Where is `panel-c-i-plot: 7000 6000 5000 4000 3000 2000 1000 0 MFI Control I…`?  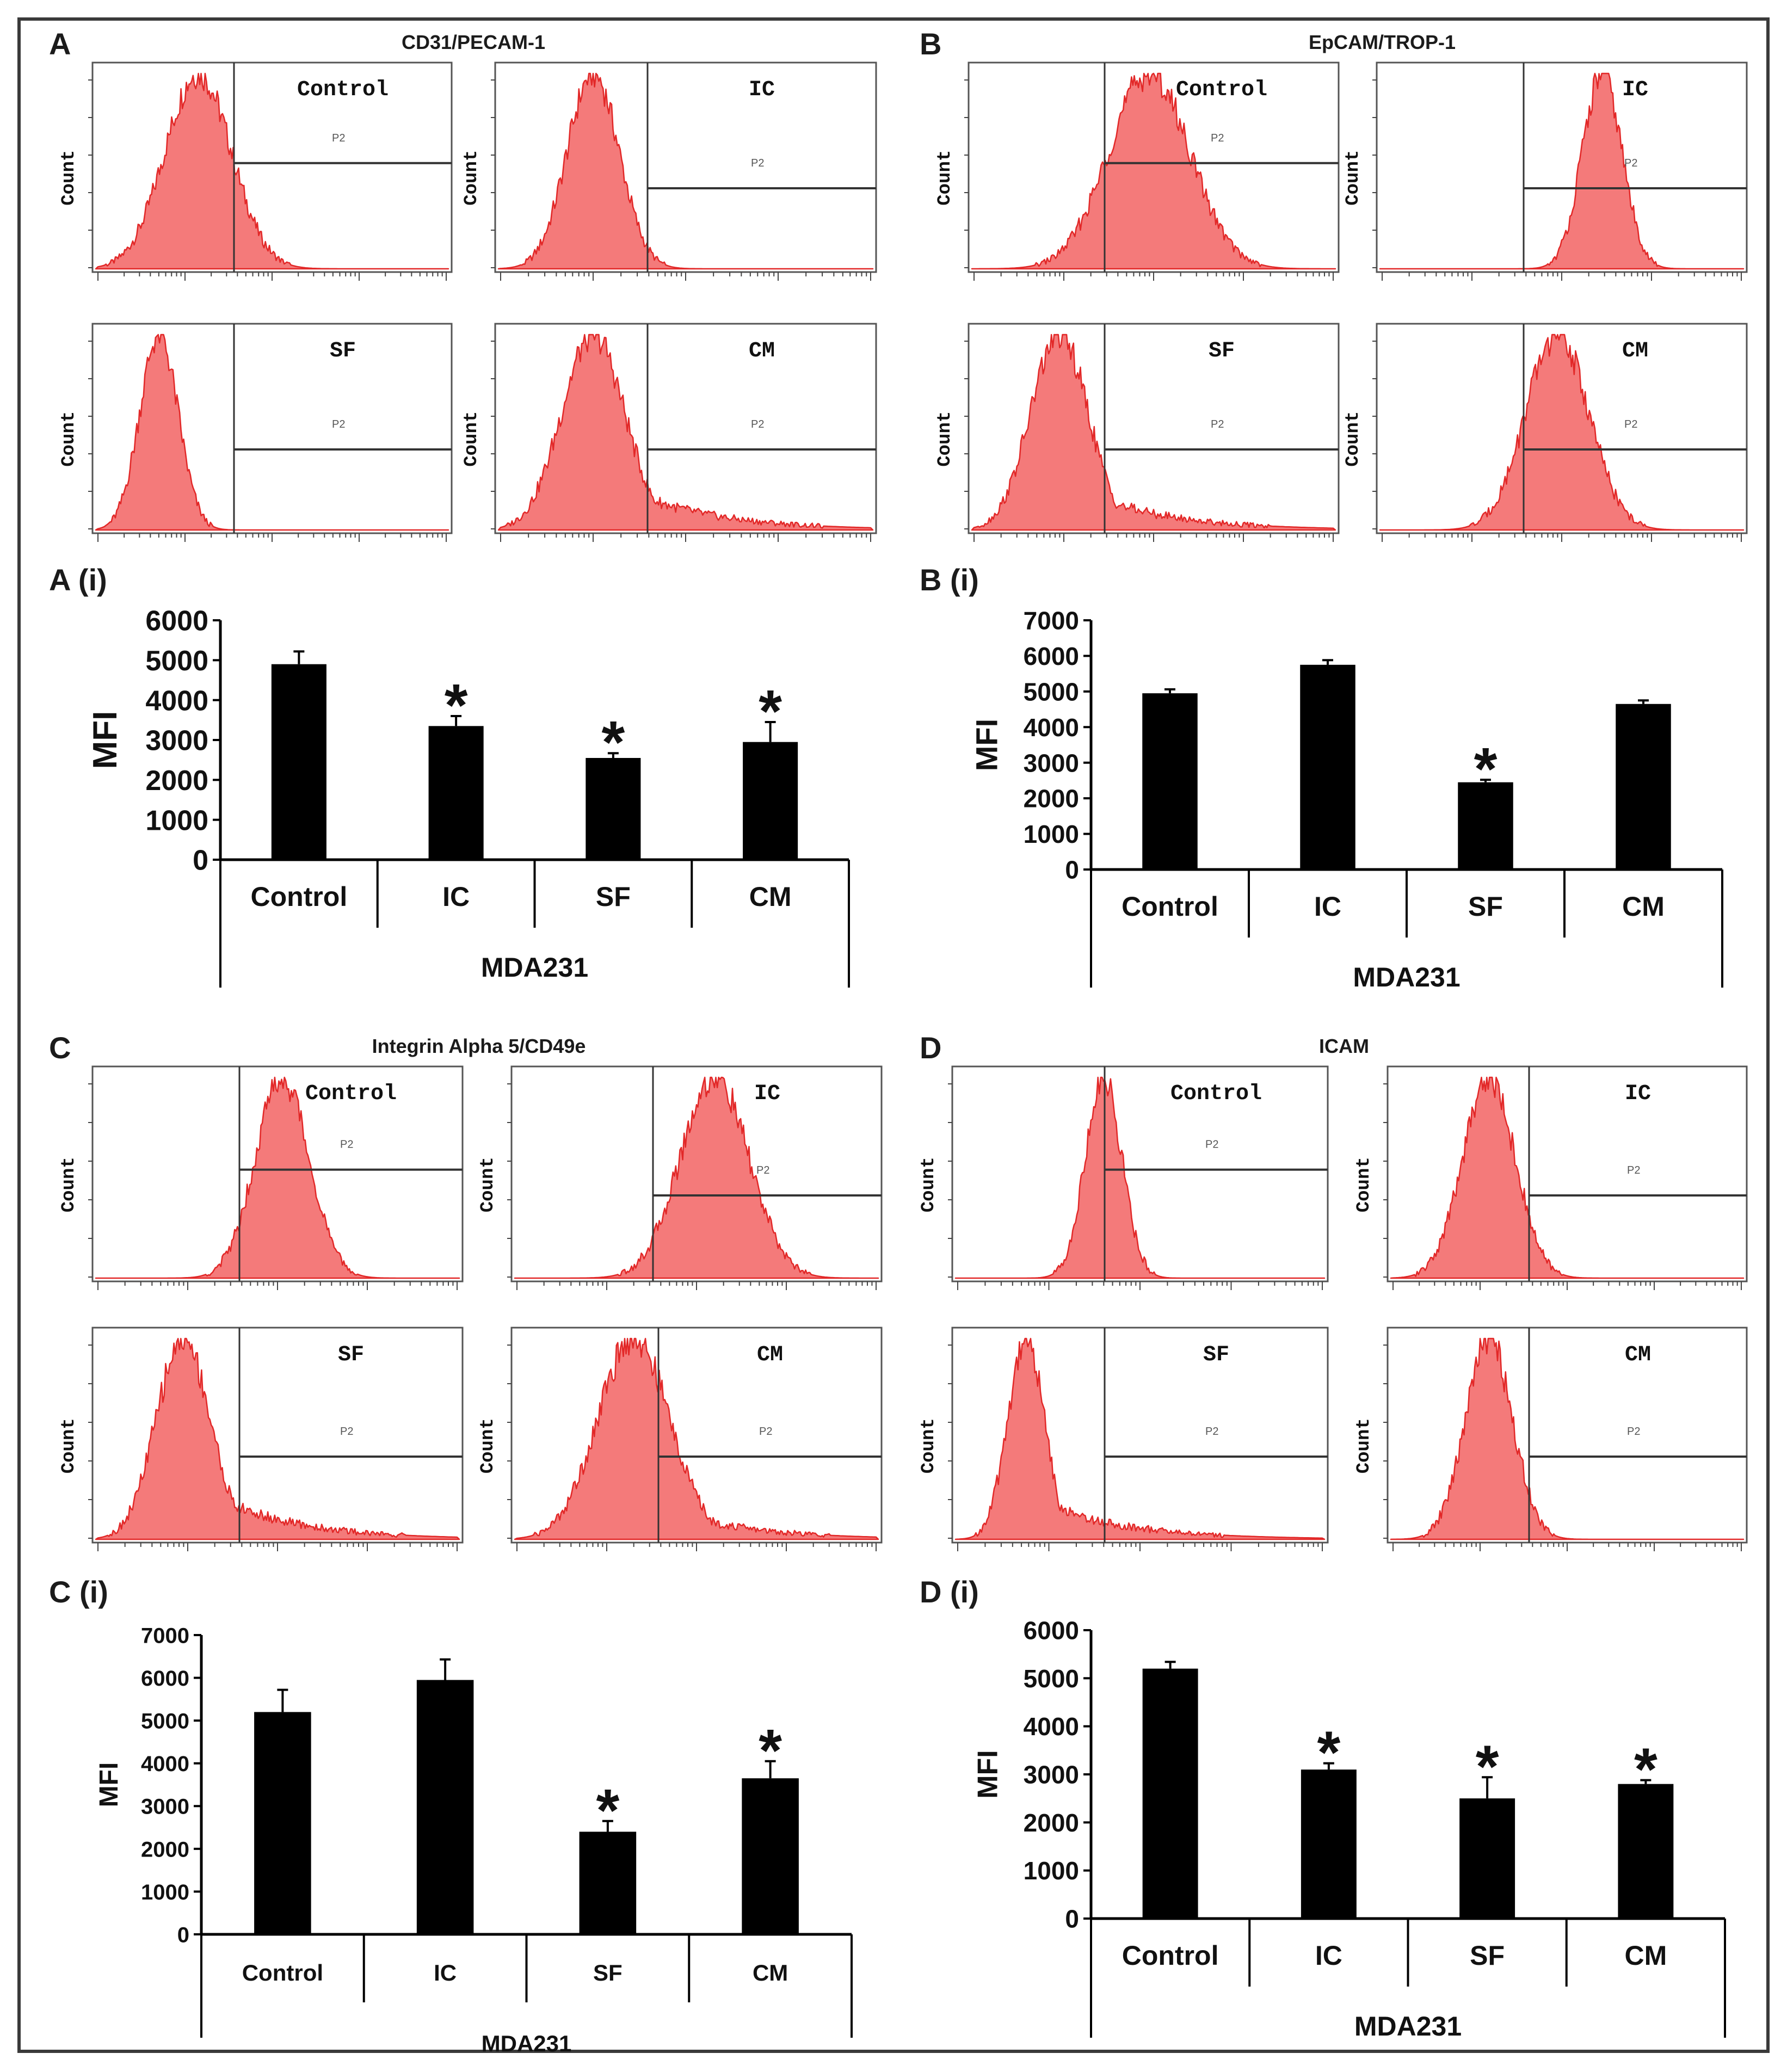
panel-c-i-plot: 7000 6000 5000 4000 3000 2000 1000 0 MFI Control I… is located at coordinates (474, 1840).